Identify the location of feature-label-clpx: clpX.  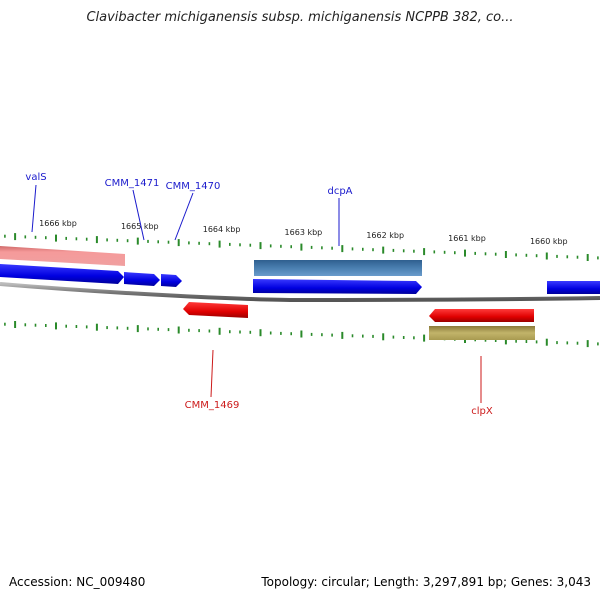
(482, 411).